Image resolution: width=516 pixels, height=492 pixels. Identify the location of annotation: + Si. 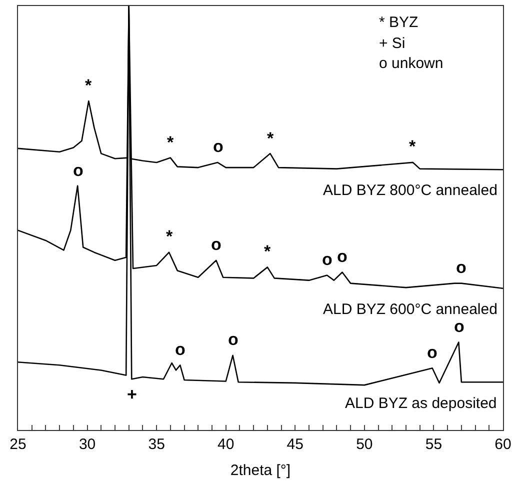
(392, 43).